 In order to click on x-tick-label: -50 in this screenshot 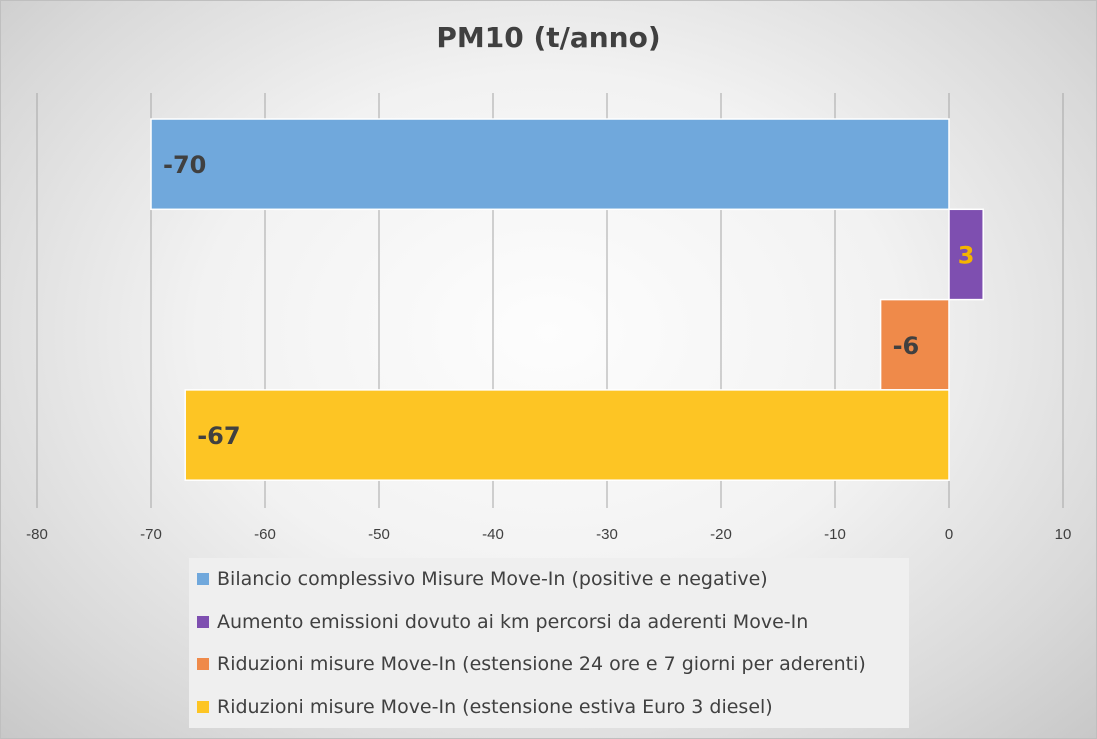, I will do `click(379, 534)`.